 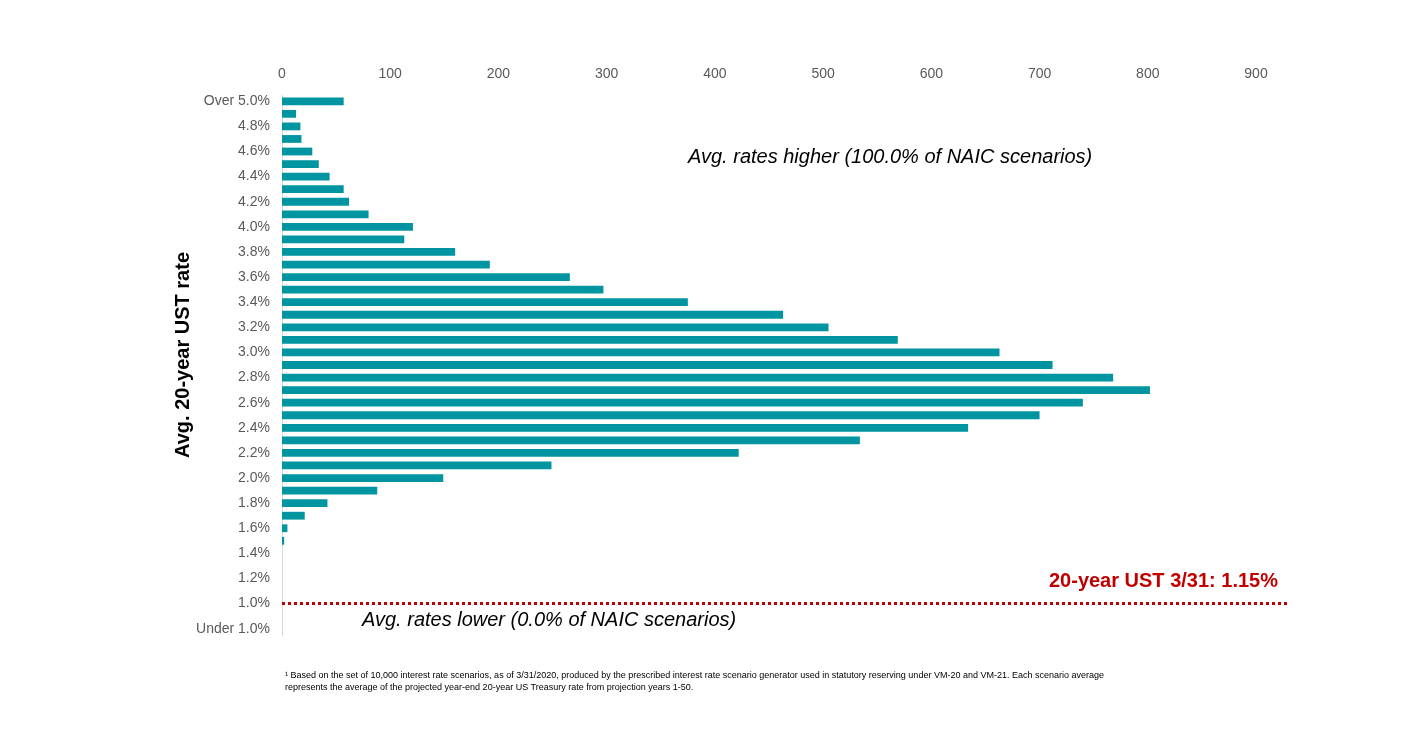 I want to click on y-tick-label: 3.8%, so click(x=254, y=250).